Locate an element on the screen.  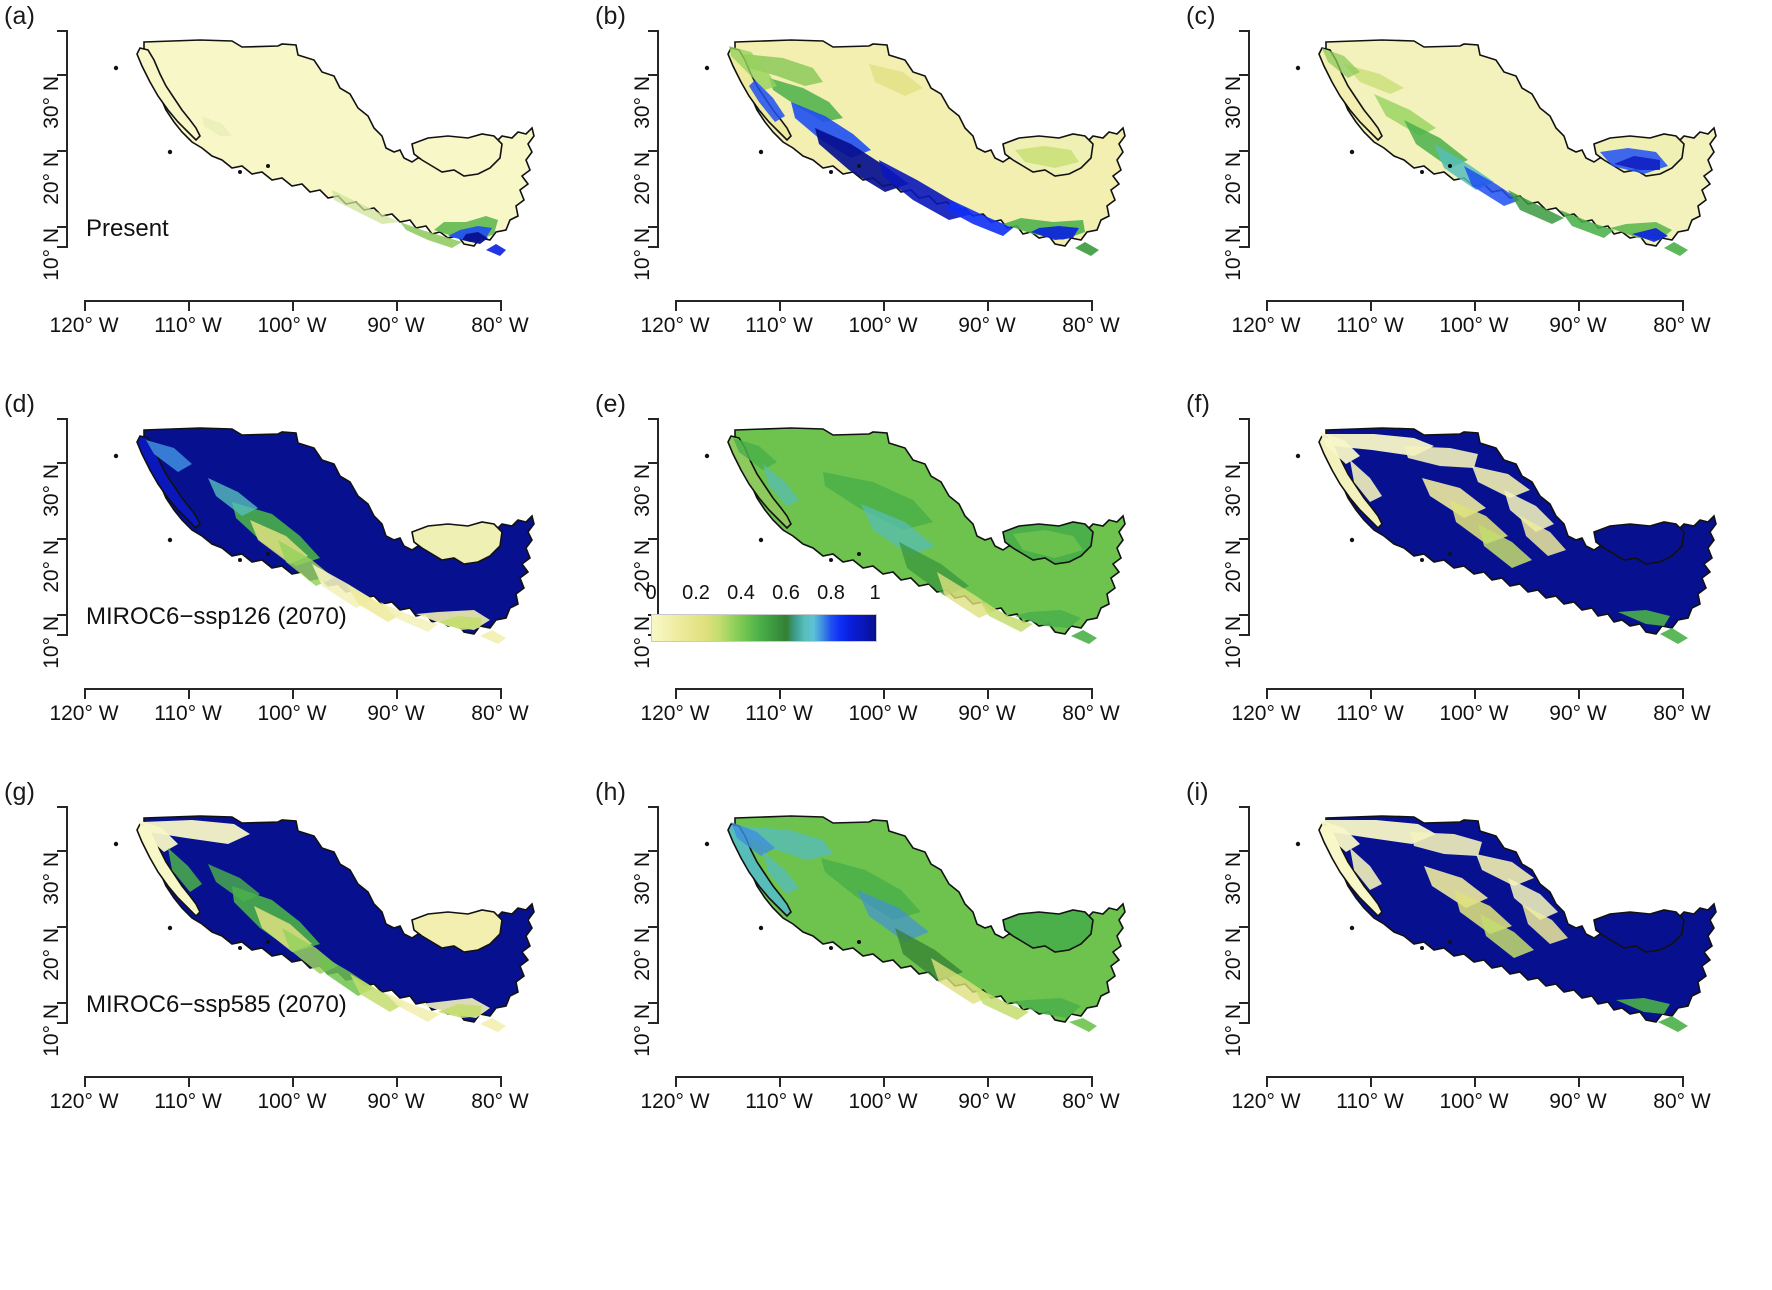
panel-c: (c) 30° N 20° N 10° N is located at coordinates (1477, 192).